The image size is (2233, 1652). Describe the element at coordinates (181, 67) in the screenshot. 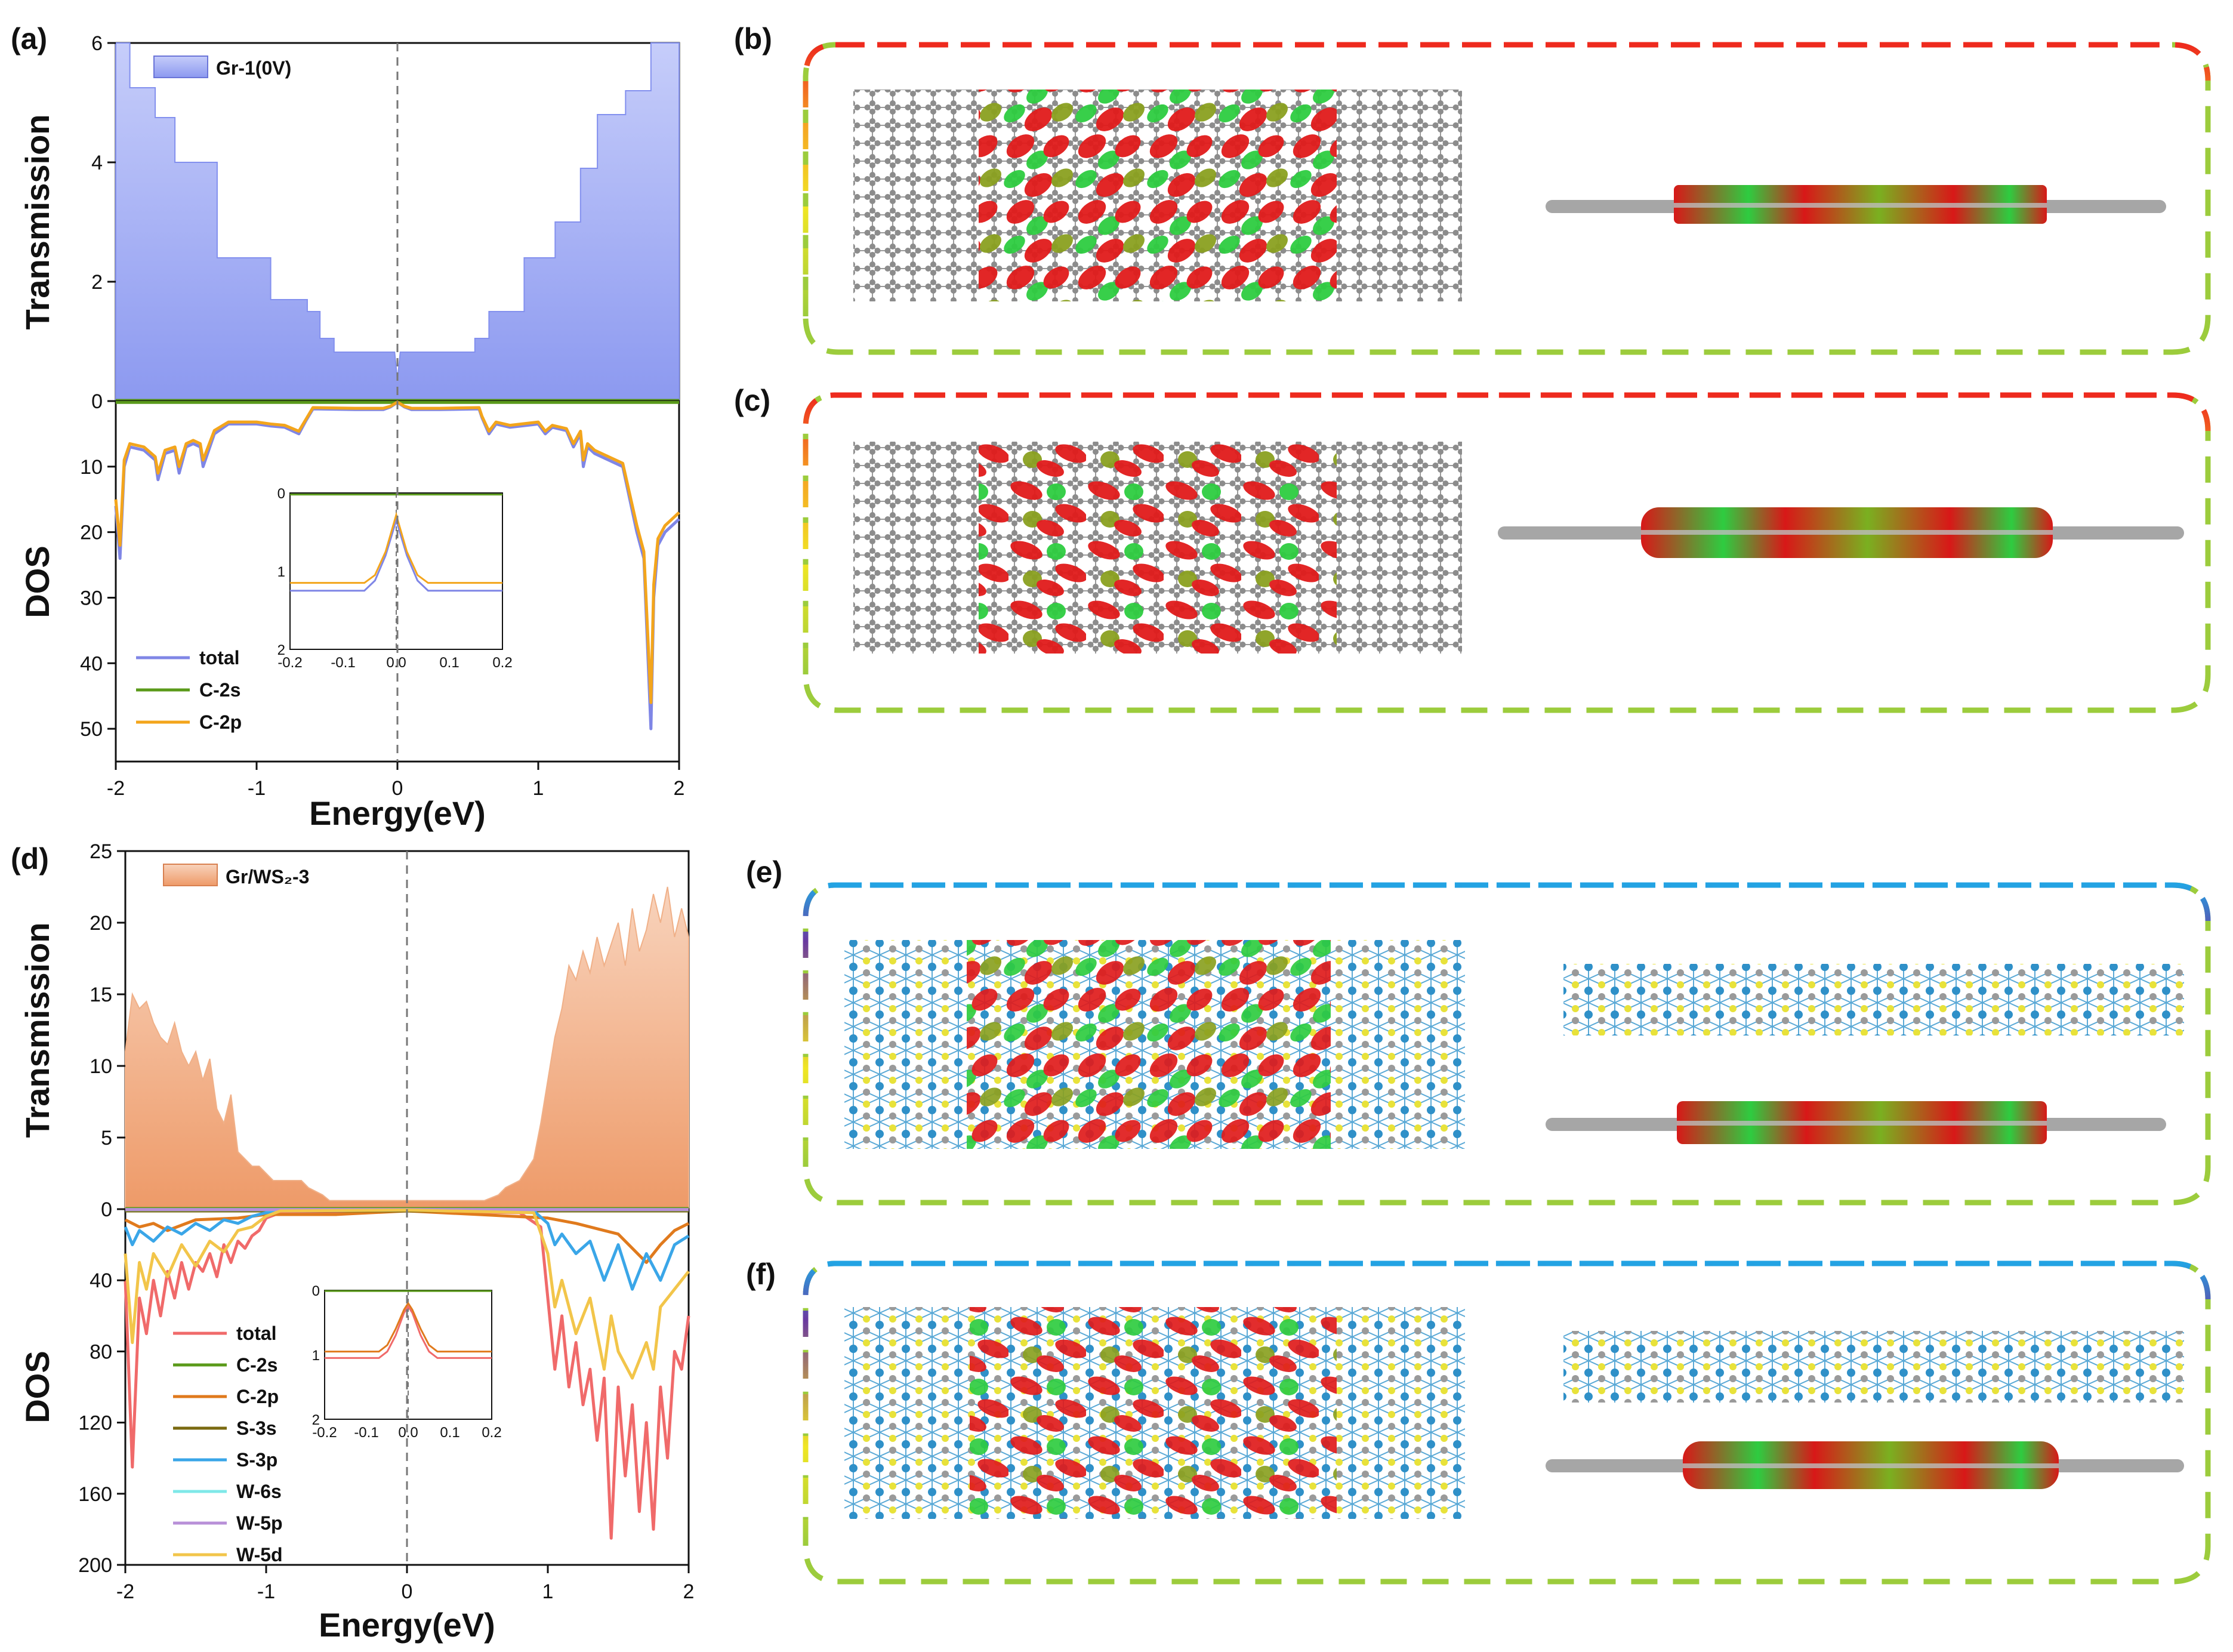

I see `a-legend-swatch` at that location.